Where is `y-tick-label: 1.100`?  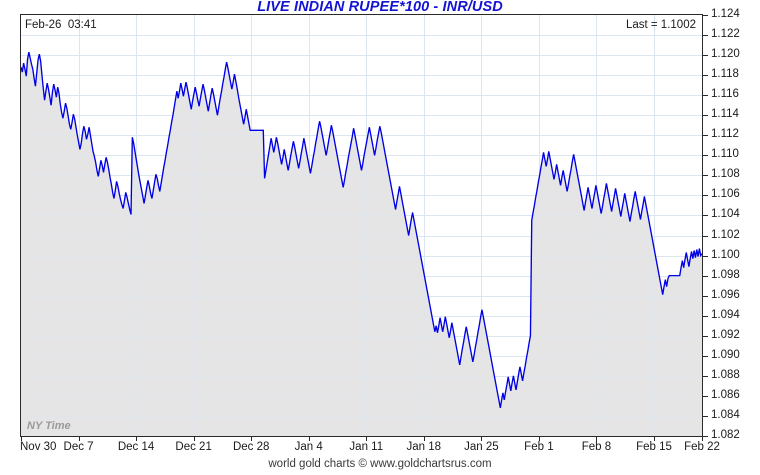
y-tick-label: 1.100 is located at coordinates (725, 254).